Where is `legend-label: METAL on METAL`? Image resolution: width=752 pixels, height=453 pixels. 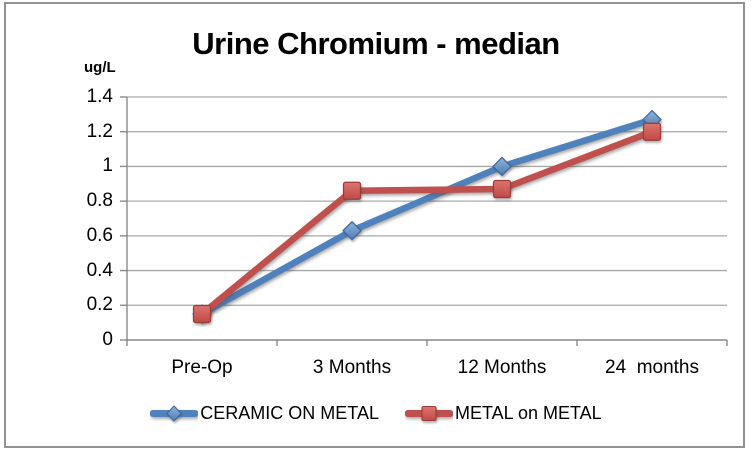
legend-label: METAL on METAL is located at coordinates (528, 412).